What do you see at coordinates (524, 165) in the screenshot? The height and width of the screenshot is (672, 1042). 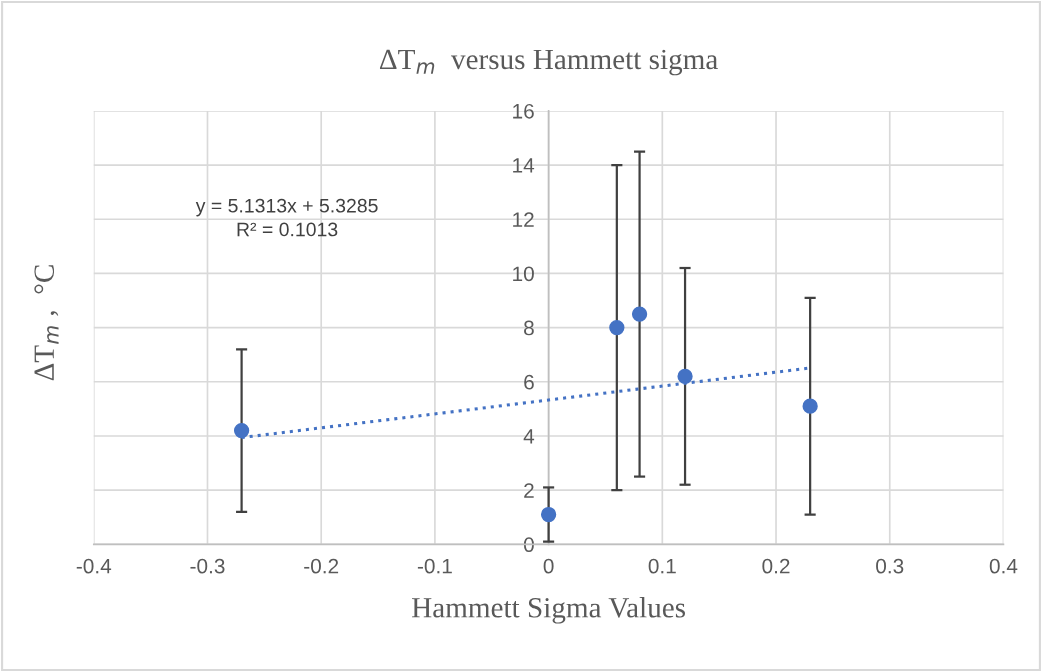 I see `y-tick-label: 14` at bounding box center [524, 165].